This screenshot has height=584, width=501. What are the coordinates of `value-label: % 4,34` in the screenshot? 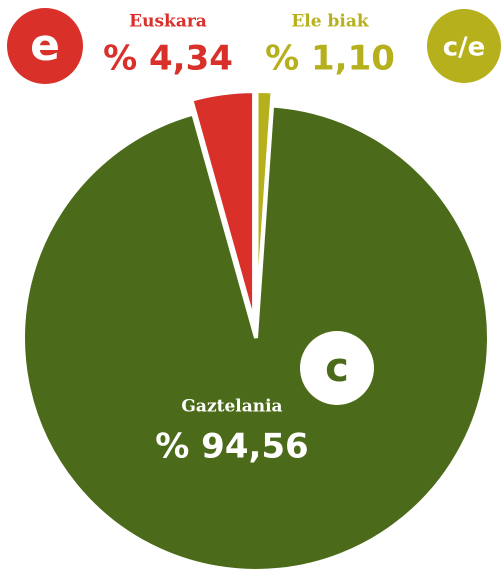 It's located at (168, 59).